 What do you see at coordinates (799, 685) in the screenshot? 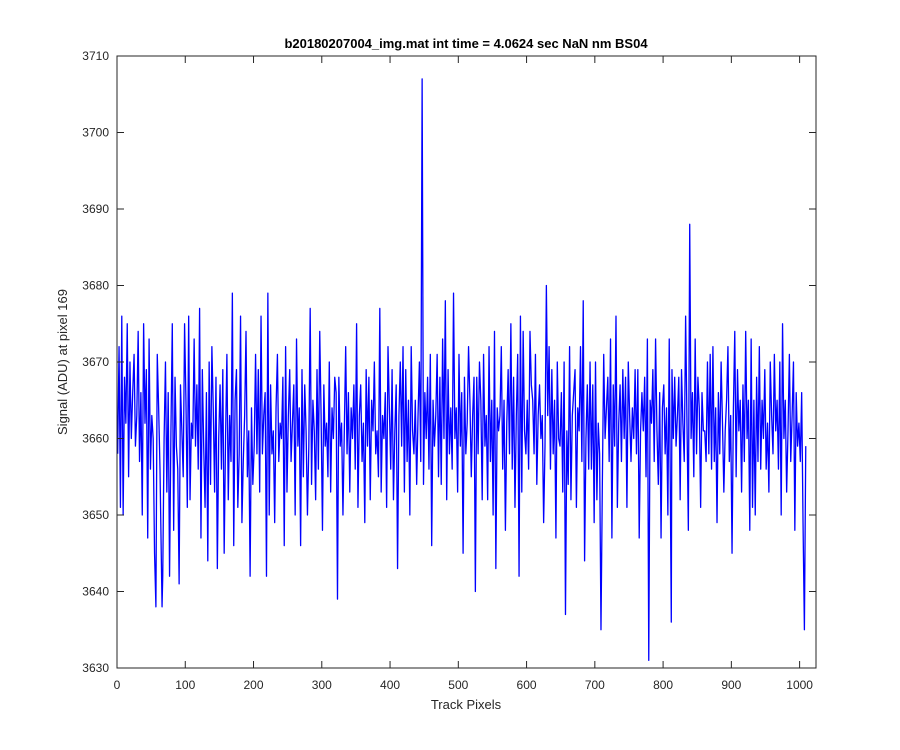
I see `x-tick-label: 1000` at bounding box center [799, 685].